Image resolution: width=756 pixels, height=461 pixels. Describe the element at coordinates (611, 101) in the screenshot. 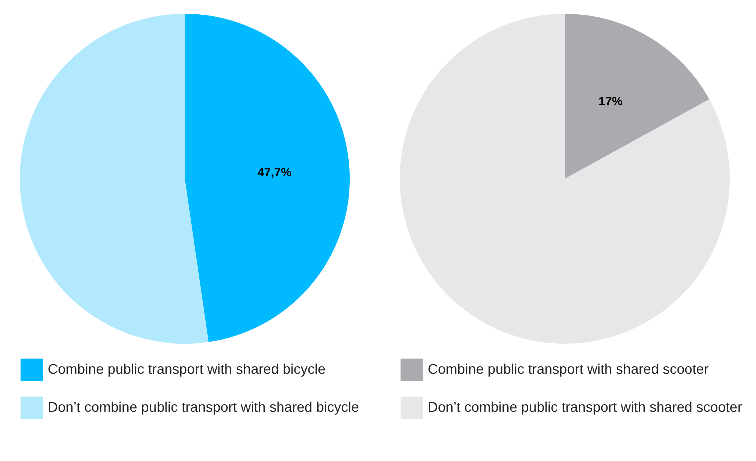

I see `data-label: 17%` at that location.